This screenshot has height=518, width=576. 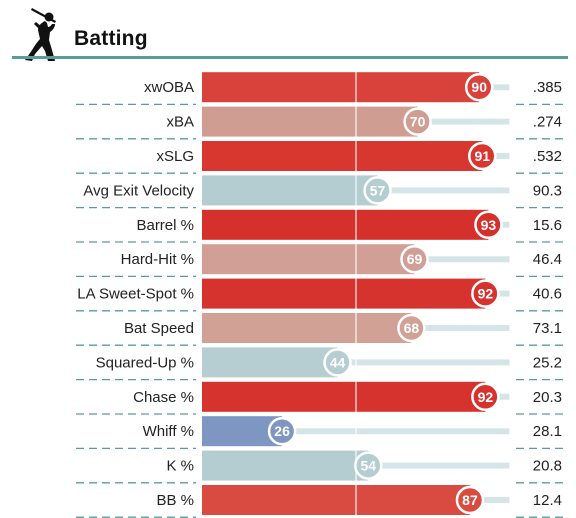 What do you see at coordinates (157, 259) in the screenshot?
I see `metric-label: Hard-Hit %` at bounding box center [157, 259].